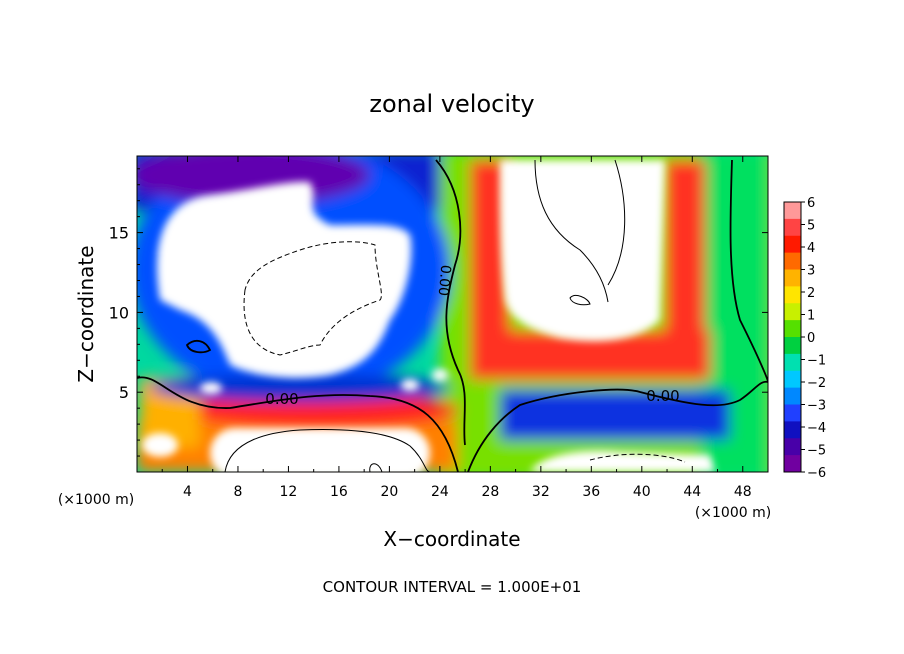 The image size is (904, 654). Describe the element at coordinates (811, 271) in the screenshot. I see `colorbar-tick-label: 3` at that location.